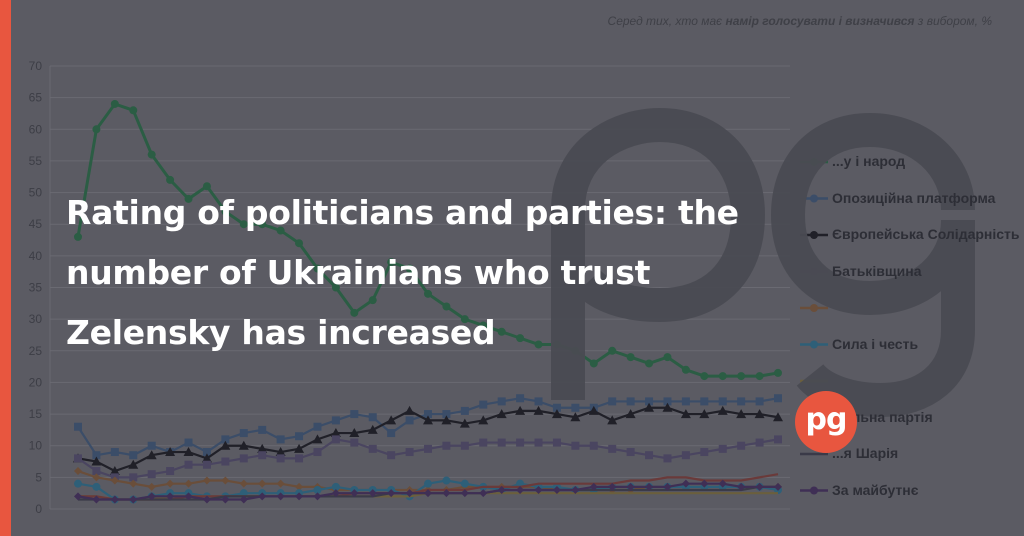 Image resolution: width=1024 pixels, height=536 pixels. Describe the element at coordinates (38, 509) in the screenshot. I see `y-tick-label: 0` at that location.